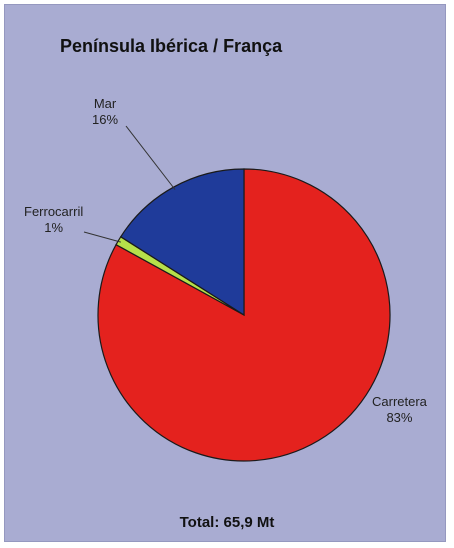 This screenshot has width=454, height=548. Describe the element at coordinates (150, 157) in the screenshot. I see `leader-line-mar` at that location.